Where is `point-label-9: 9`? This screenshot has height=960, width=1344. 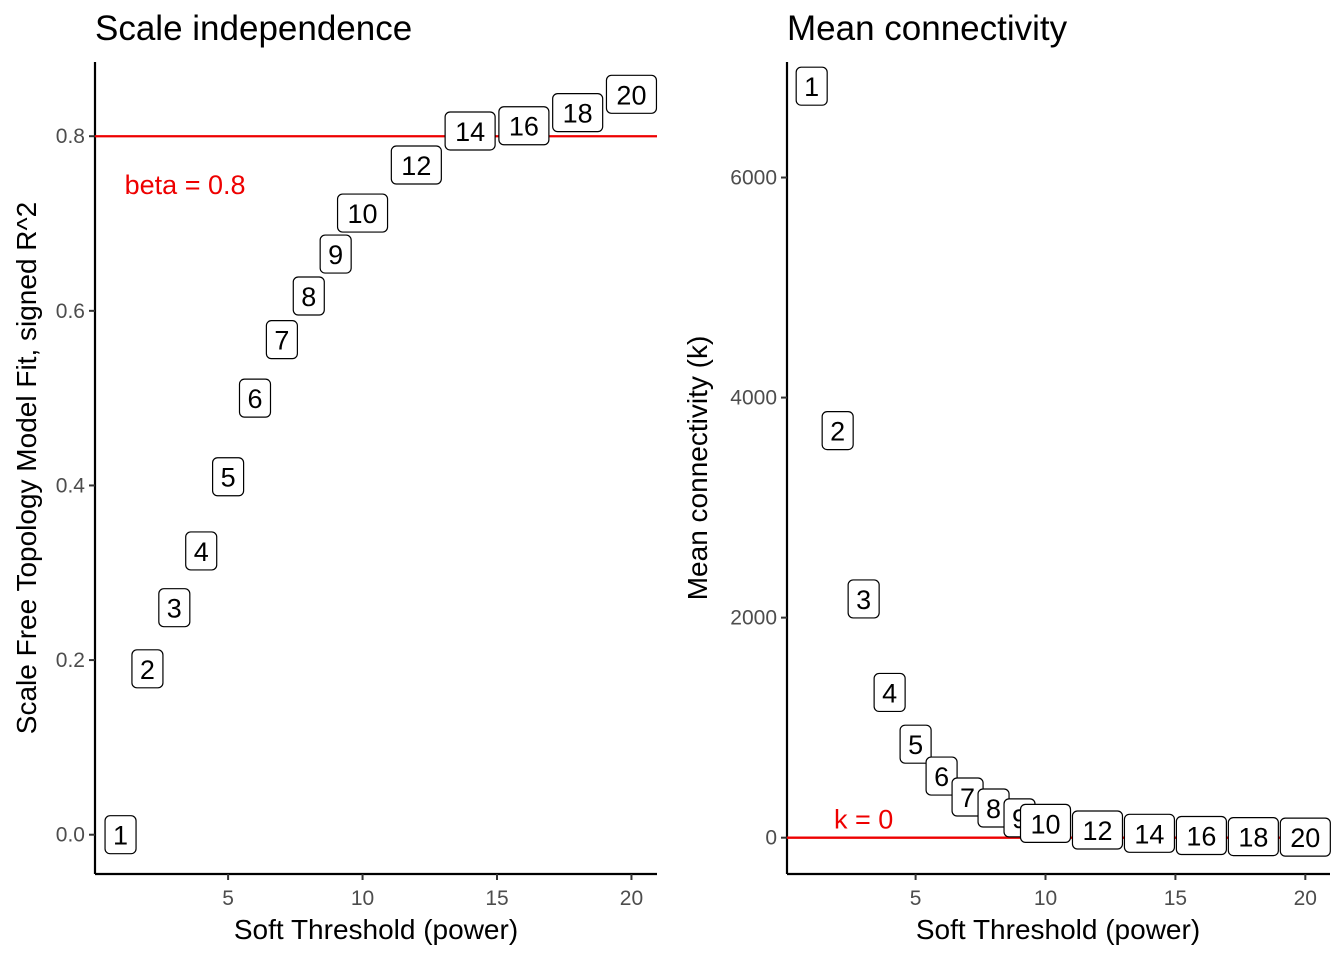 point-label-9: 9 is located at coordinates (335, 254).